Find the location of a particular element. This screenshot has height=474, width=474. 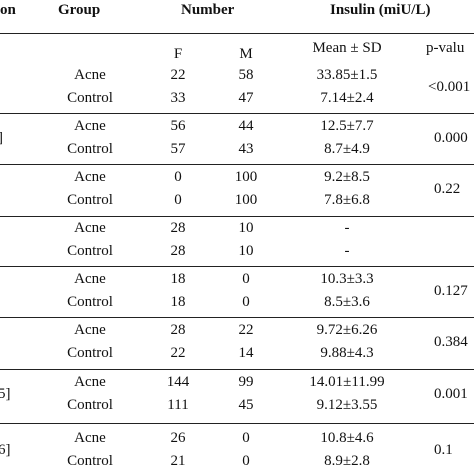

cell-male: 99 is located at coordinates (246, 382).